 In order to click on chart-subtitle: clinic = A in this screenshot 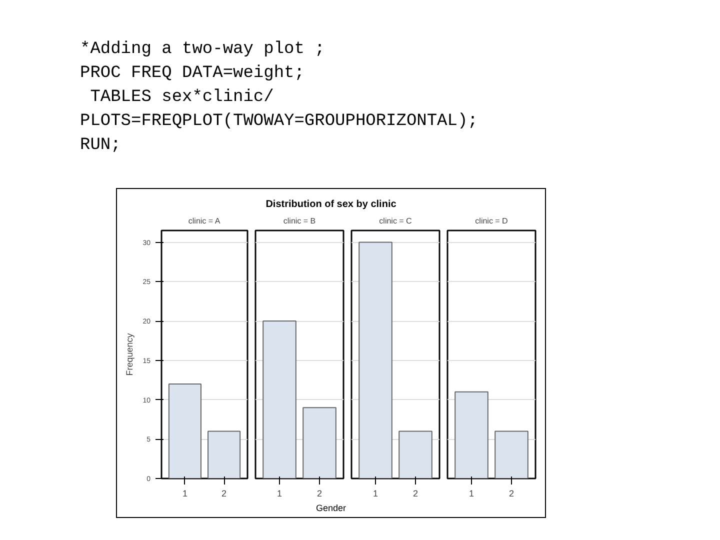, I will do `click(204, 221)`.